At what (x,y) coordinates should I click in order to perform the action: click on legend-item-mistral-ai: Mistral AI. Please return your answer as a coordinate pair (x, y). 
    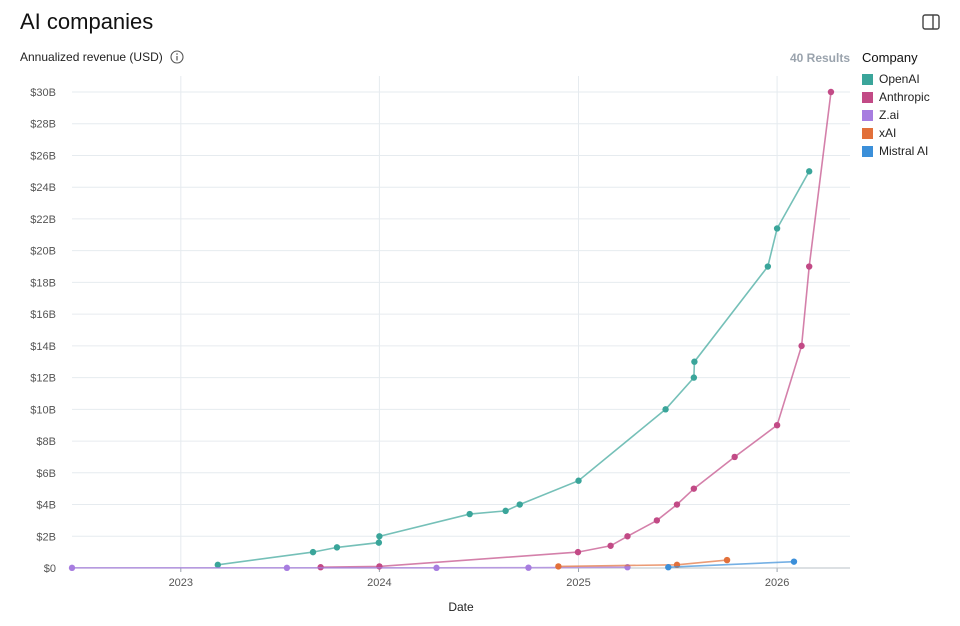
    Looking at the image, I should click on (896, 151).